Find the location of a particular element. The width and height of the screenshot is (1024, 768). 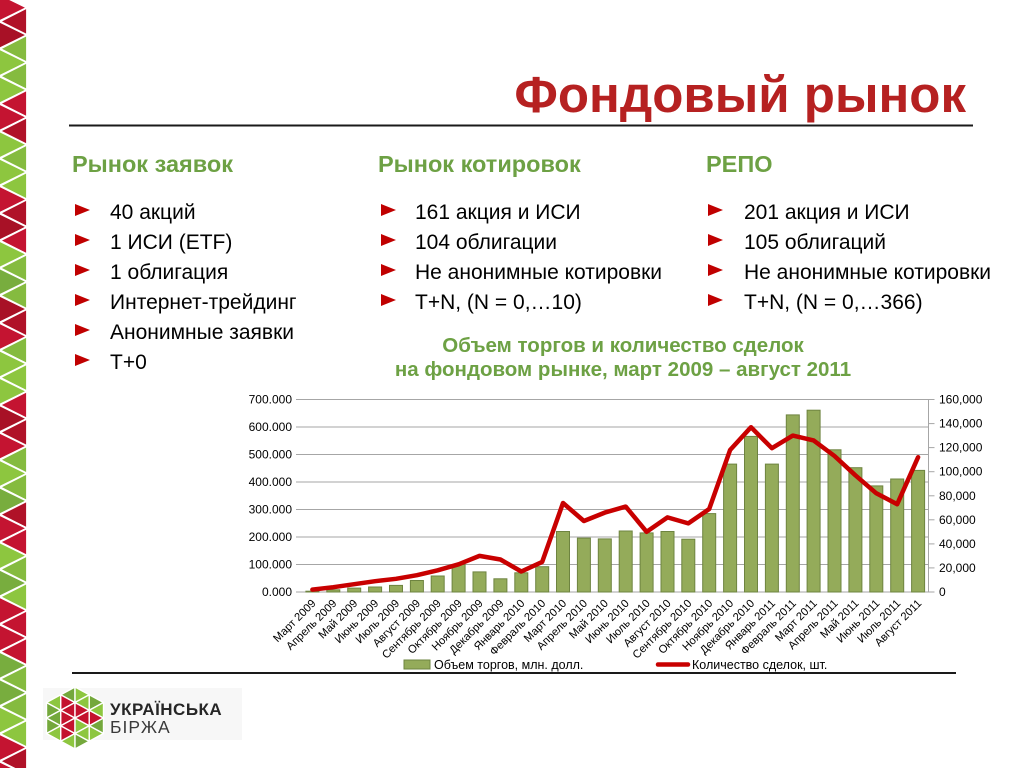

svg-text: 160,000 is located at coordinates (961, 400).